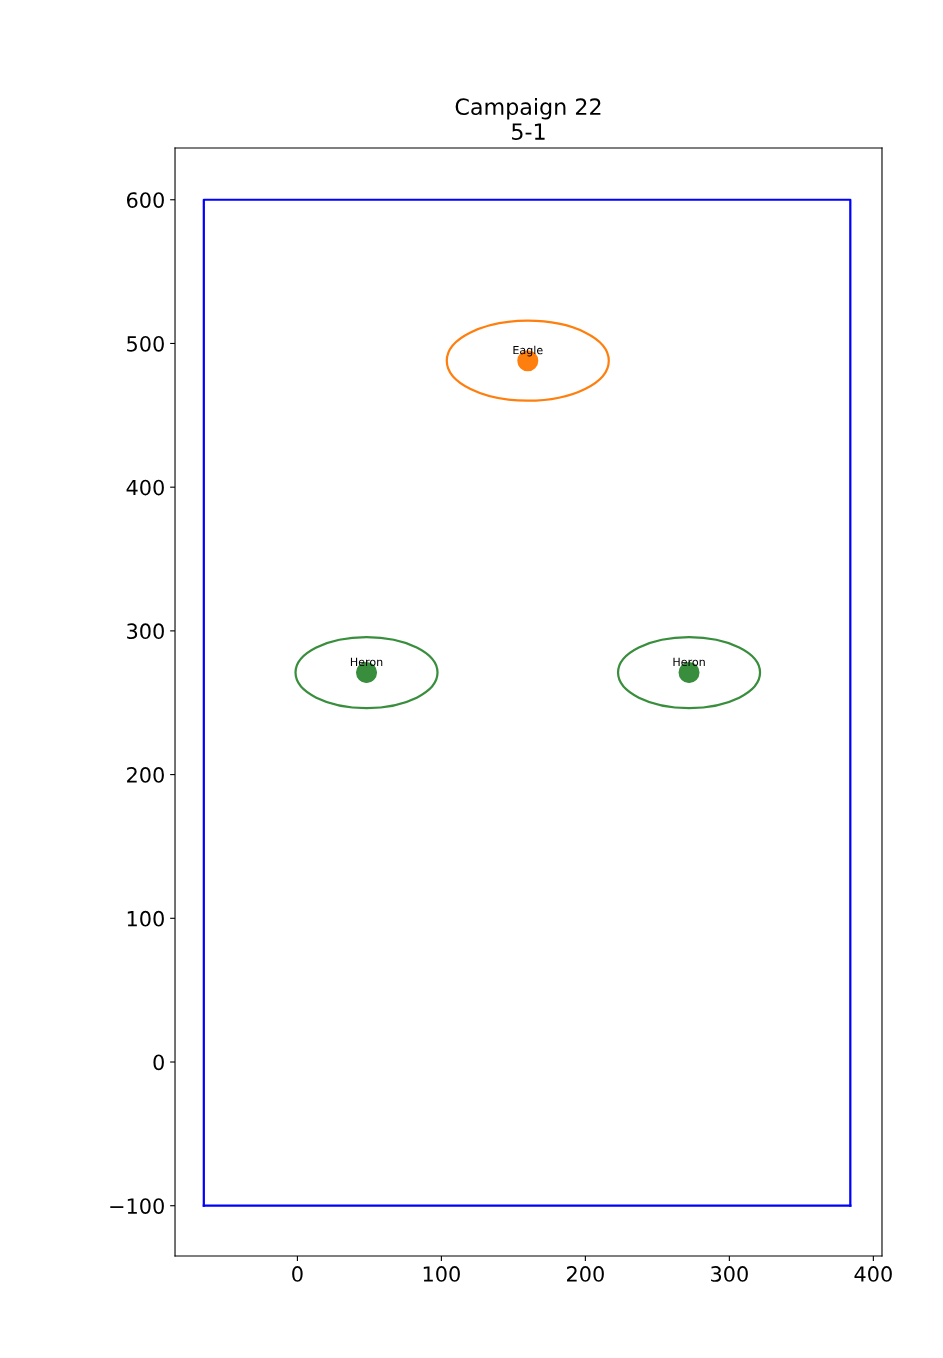 The image size is (943, 1358). I want to click on series-label: Eagle, so click(528, 351).